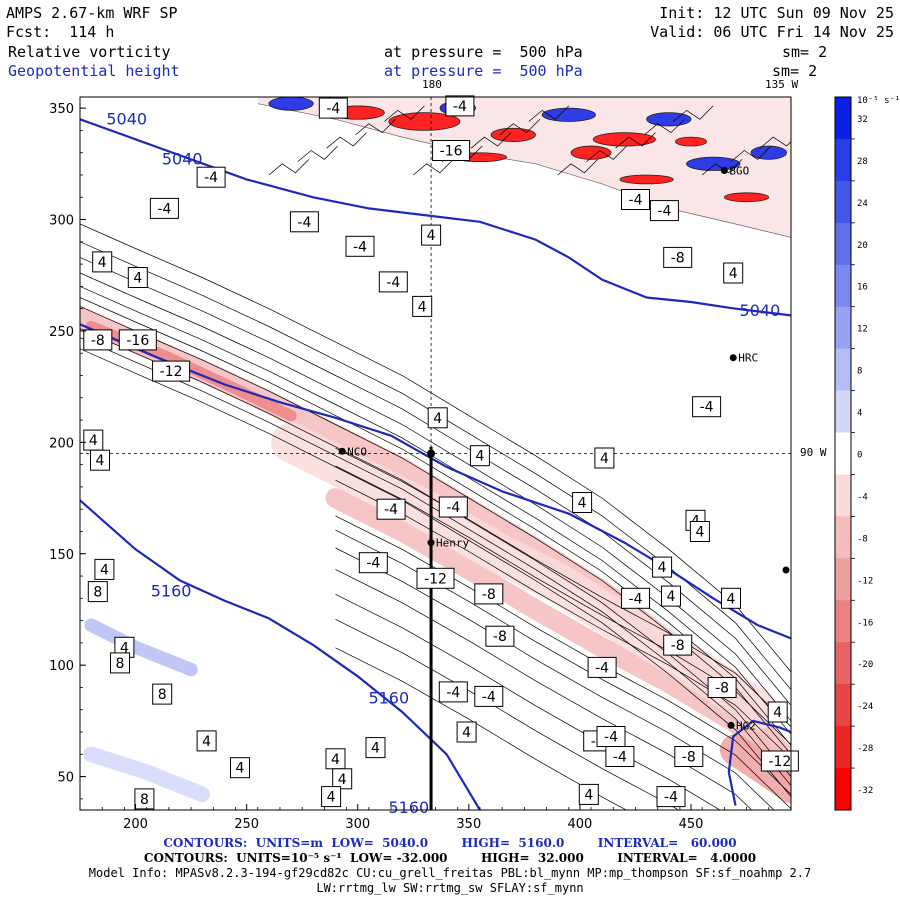  What do you see at coordinates (862, 162) in the screenshot?
I see `colorbar-label: 28` at bounding box center [862, 162].